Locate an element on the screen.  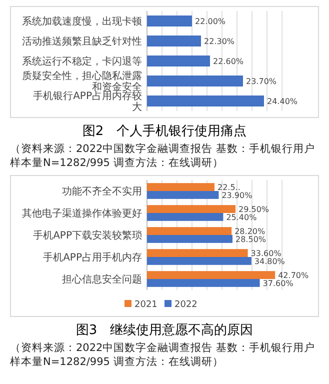
legend-label: 2022 is located at coordinates (186, 305).